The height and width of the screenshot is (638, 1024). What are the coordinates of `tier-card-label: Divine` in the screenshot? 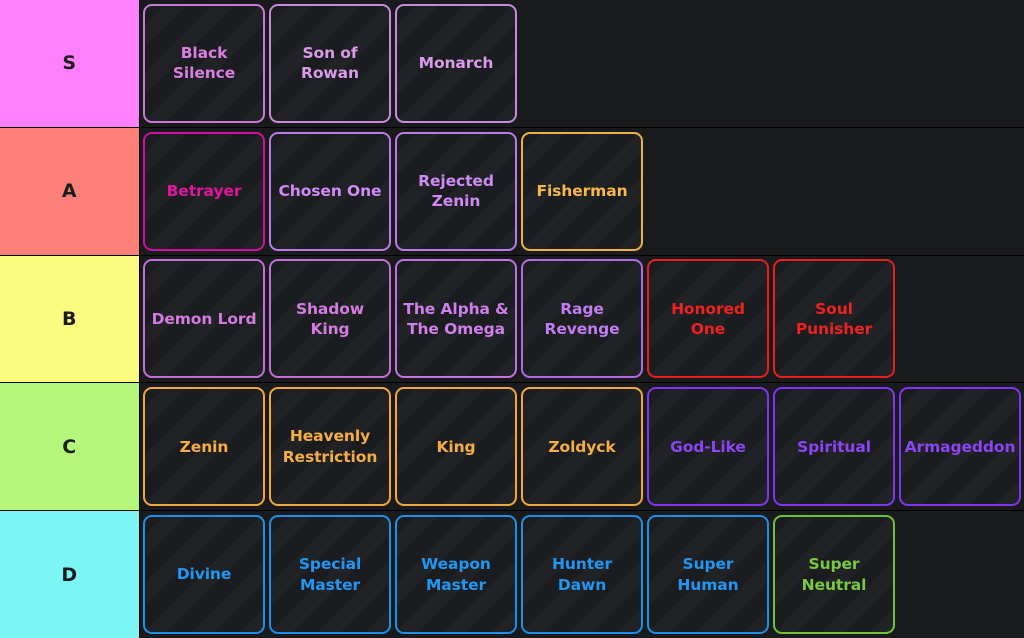 It's located at (204, 574).